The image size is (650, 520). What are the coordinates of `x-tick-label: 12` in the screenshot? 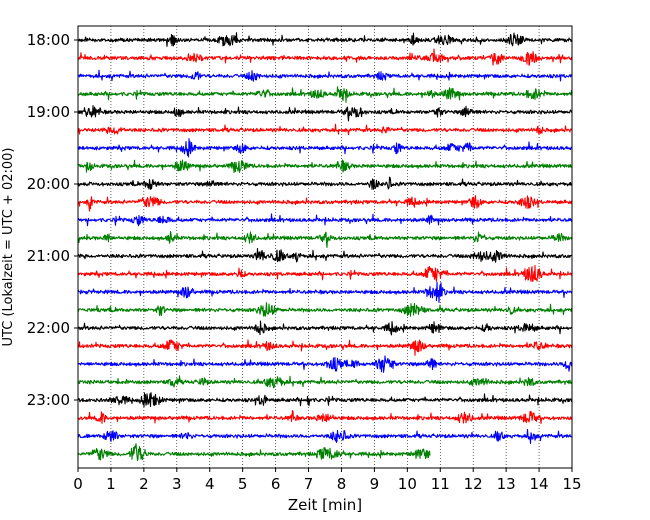 It's located at (473, 484).